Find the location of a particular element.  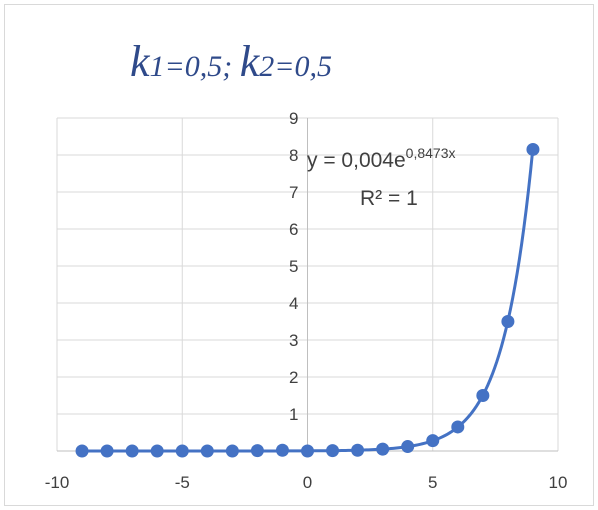

equation-exponent: 0,8473x is located at coordinates (431, 153).